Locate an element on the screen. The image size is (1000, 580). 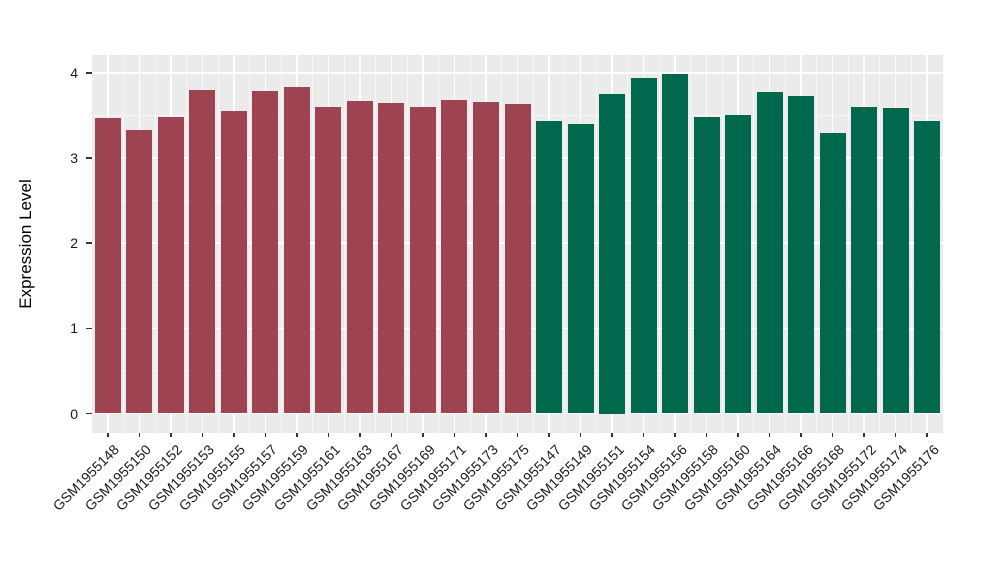
y-tick-label: 1 is located at coordinates (74, 328).